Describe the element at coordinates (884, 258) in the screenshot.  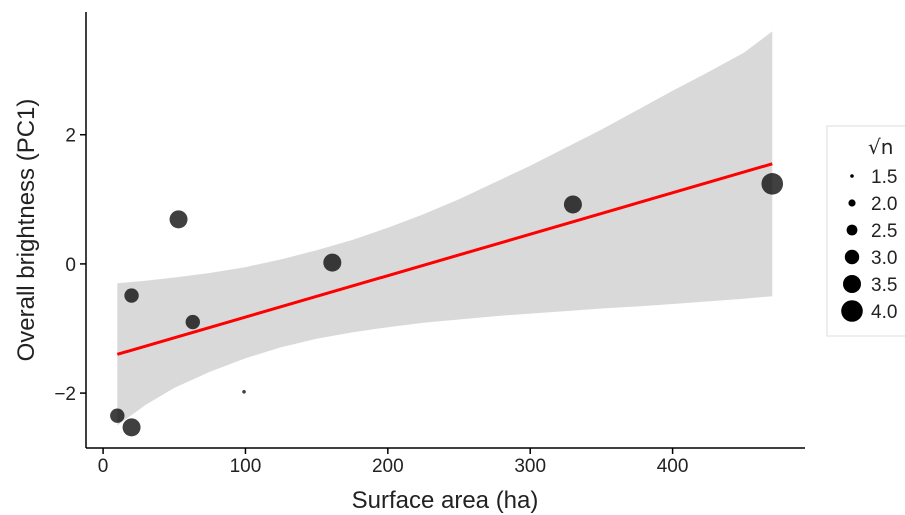
I see `legend-label: 3.0` at that location.